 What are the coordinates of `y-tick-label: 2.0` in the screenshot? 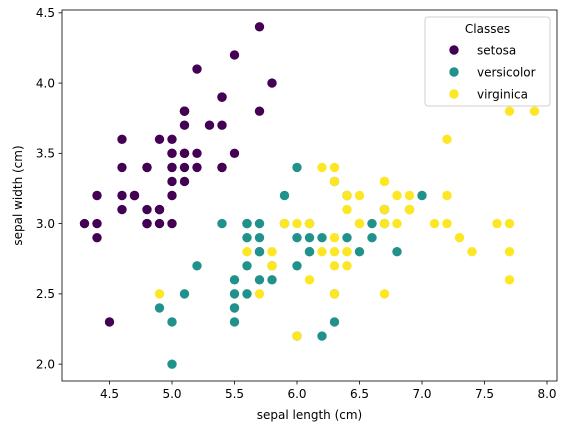 It's located at (45, 364).